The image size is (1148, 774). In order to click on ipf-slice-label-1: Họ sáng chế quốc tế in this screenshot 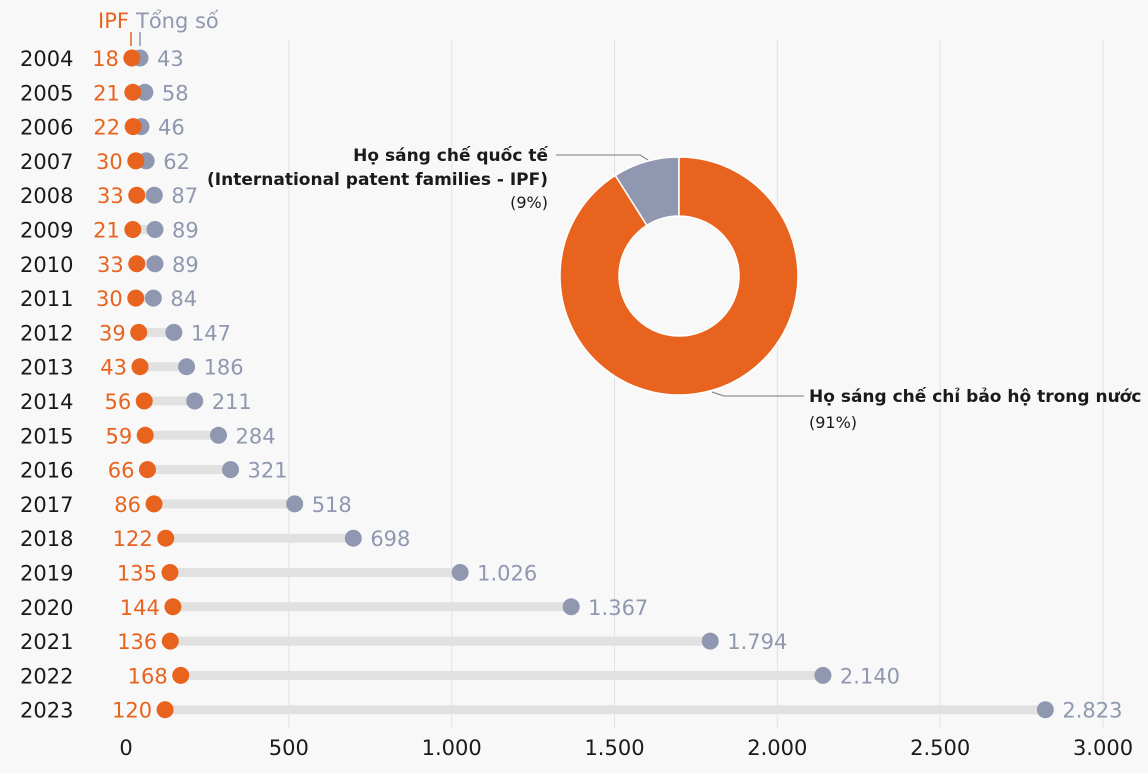, I will do `click(450, 155)`.